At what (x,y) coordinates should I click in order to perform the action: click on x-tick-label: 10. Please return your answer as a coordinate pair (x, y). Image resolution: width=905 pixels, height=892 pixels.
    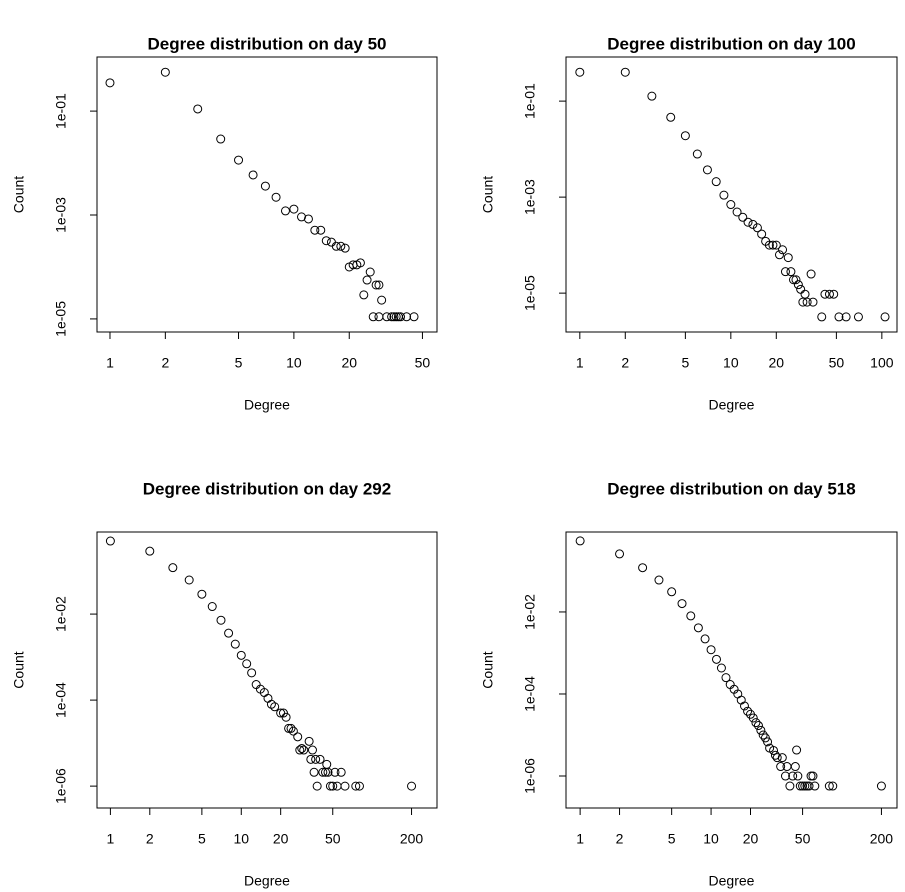
    Looking at the image, I should click on (294, 363).